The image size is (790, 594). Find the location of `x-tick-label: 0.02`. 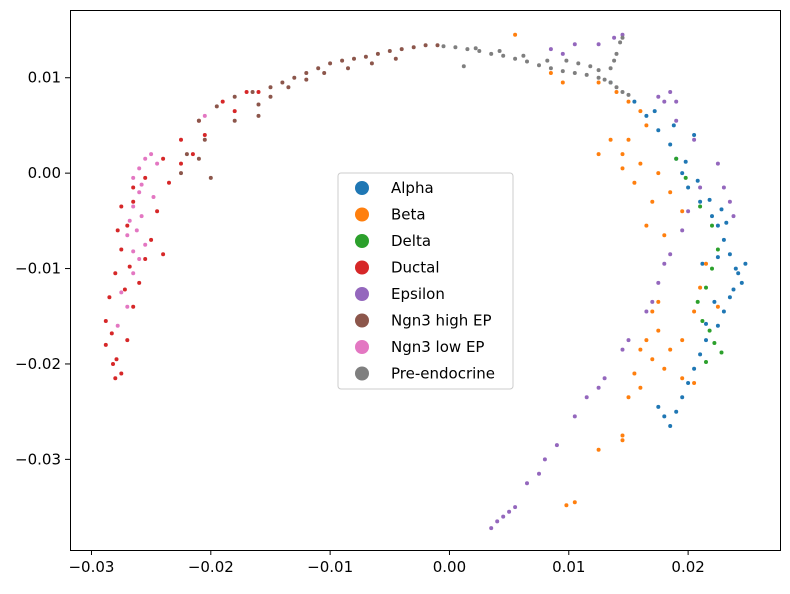

x-tick-label: 0.02 is located at coordinates (687, 567).